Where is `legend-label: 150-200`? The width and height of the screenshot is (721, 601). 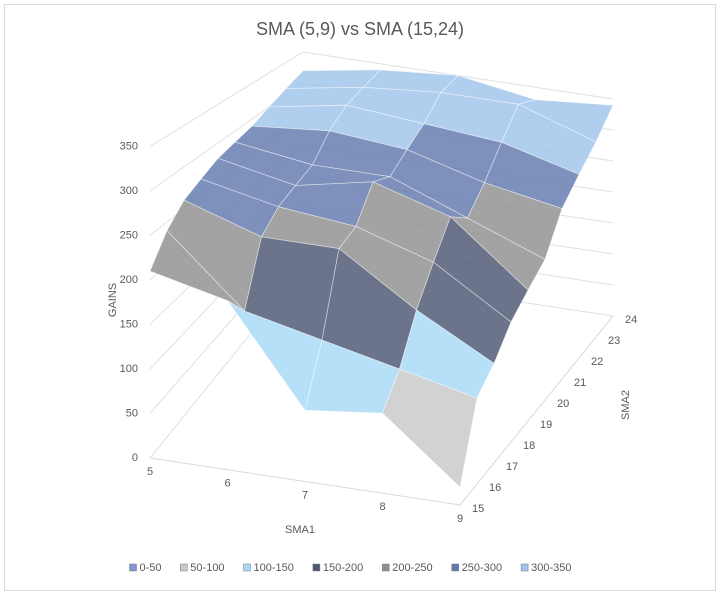
legend-label: 150-200 is located at coordinates (343, 568).